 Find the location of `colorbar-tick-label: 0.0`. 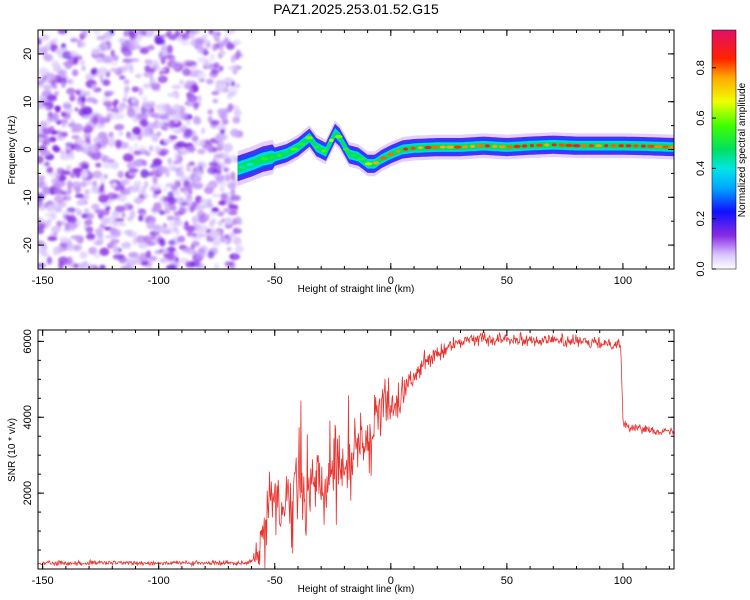

colorbar-tick-label: 0.0 is located at coordinates (701, 268).